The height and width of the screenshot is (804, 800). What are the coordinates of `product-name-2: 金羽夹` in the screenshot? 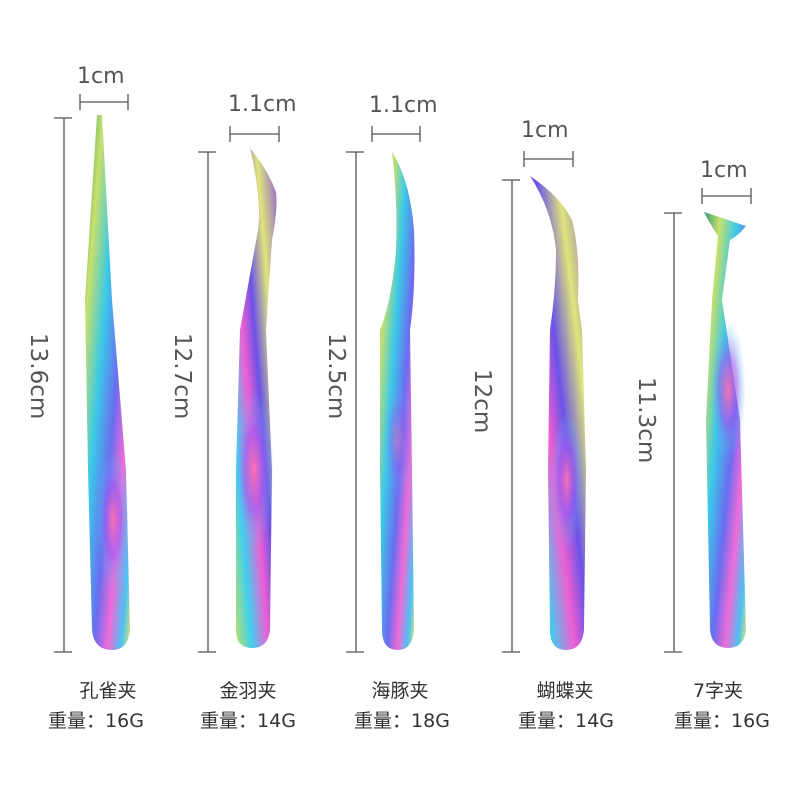 It's located at (248, 691).